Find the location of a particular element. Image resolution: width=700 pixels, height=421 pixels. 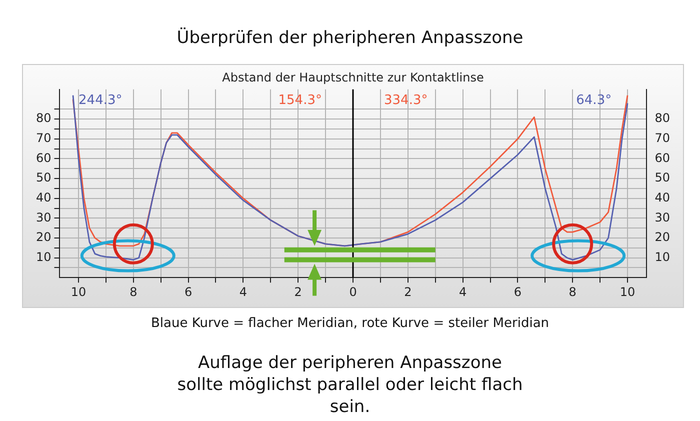

y-tick-label: 40 is located at coordinates (44, 197).